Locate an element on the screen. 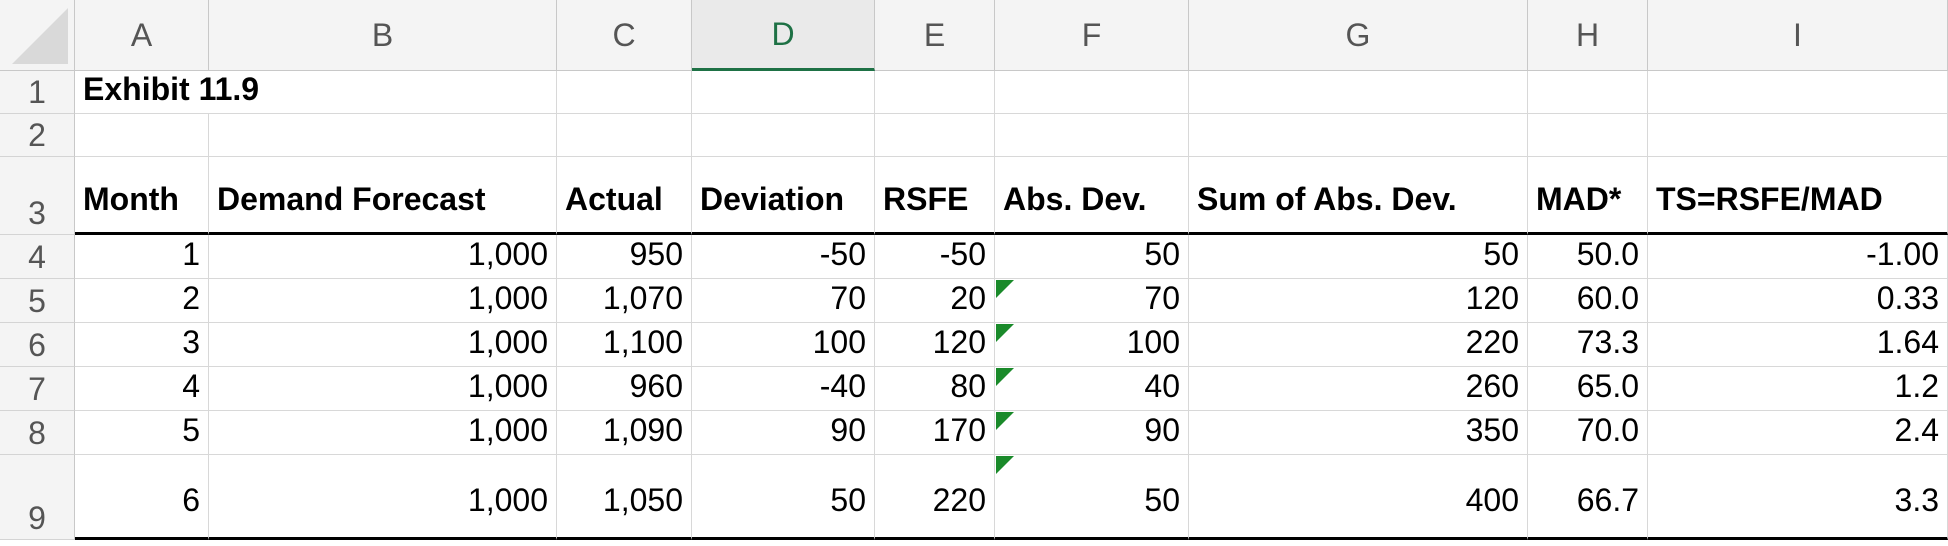 The width and height of the screenshot is (1948, 546). data-cell-a9: 6 is located at coordinates (142, 497).